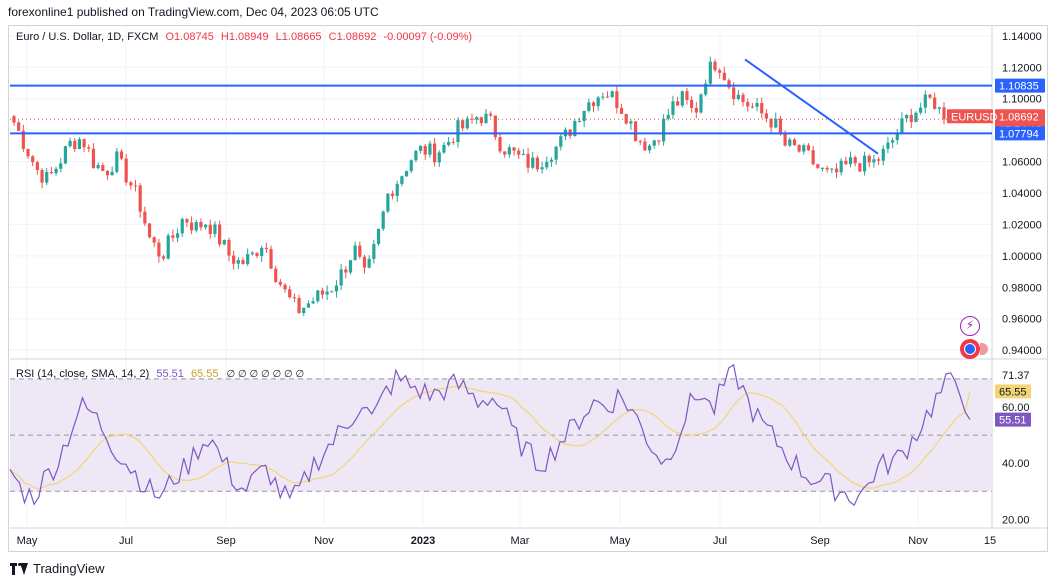  I want to click on upper-line-badge: 1.10835, so click(1020, 85).